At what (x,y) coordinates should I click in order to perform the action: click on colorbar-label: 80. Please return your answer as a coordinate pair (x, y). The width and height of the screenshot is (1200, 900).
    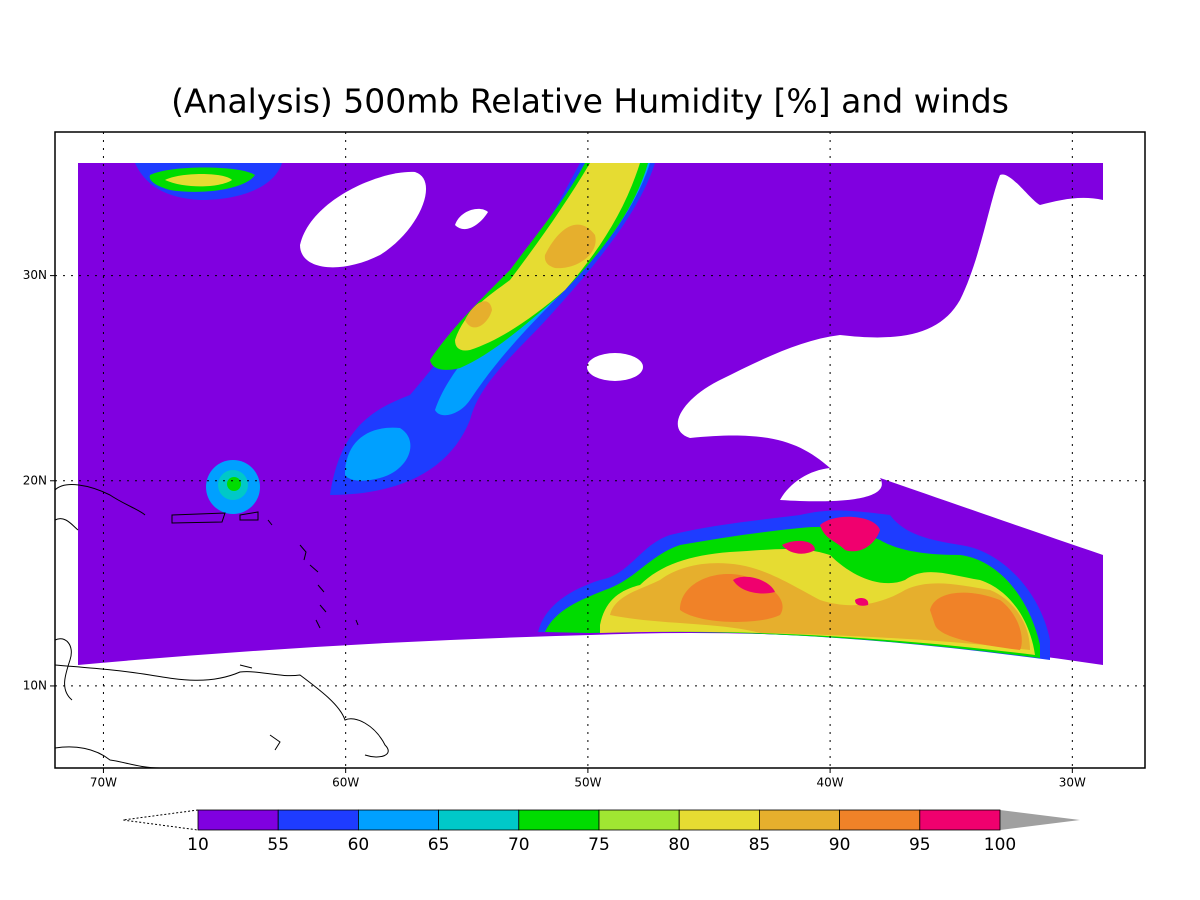
    Looking at the image, I should click on (679, 845).